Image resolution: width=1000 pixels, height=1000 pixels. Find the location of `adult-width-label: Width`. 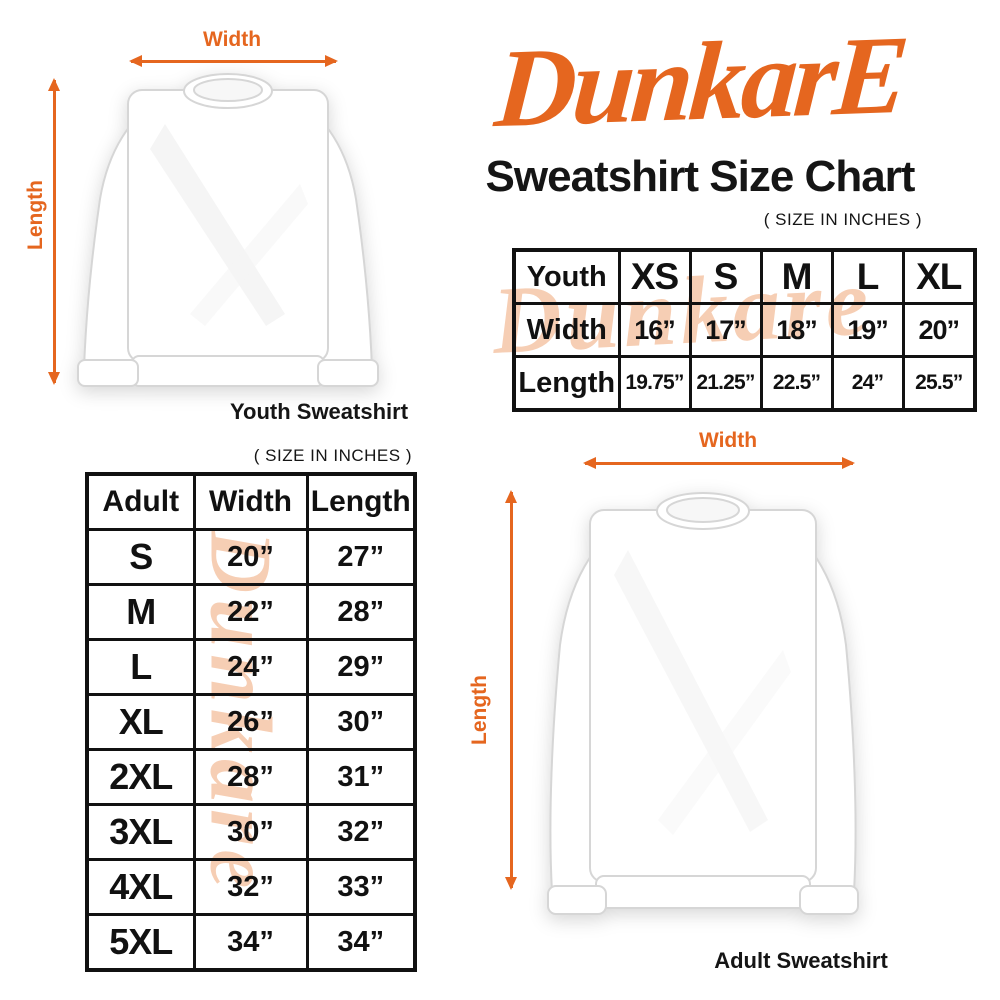

adult-width-label: Width is located at coordinates (728, 440).